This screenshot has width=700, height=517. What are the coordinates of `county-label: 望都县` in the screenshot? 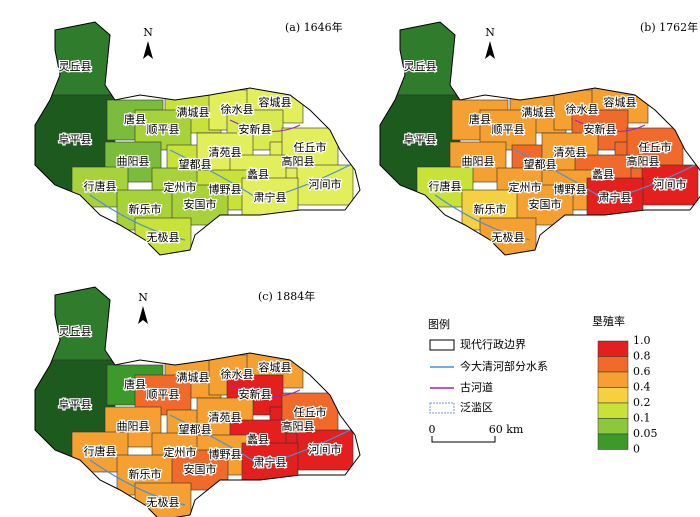 It's located at (195, 164).